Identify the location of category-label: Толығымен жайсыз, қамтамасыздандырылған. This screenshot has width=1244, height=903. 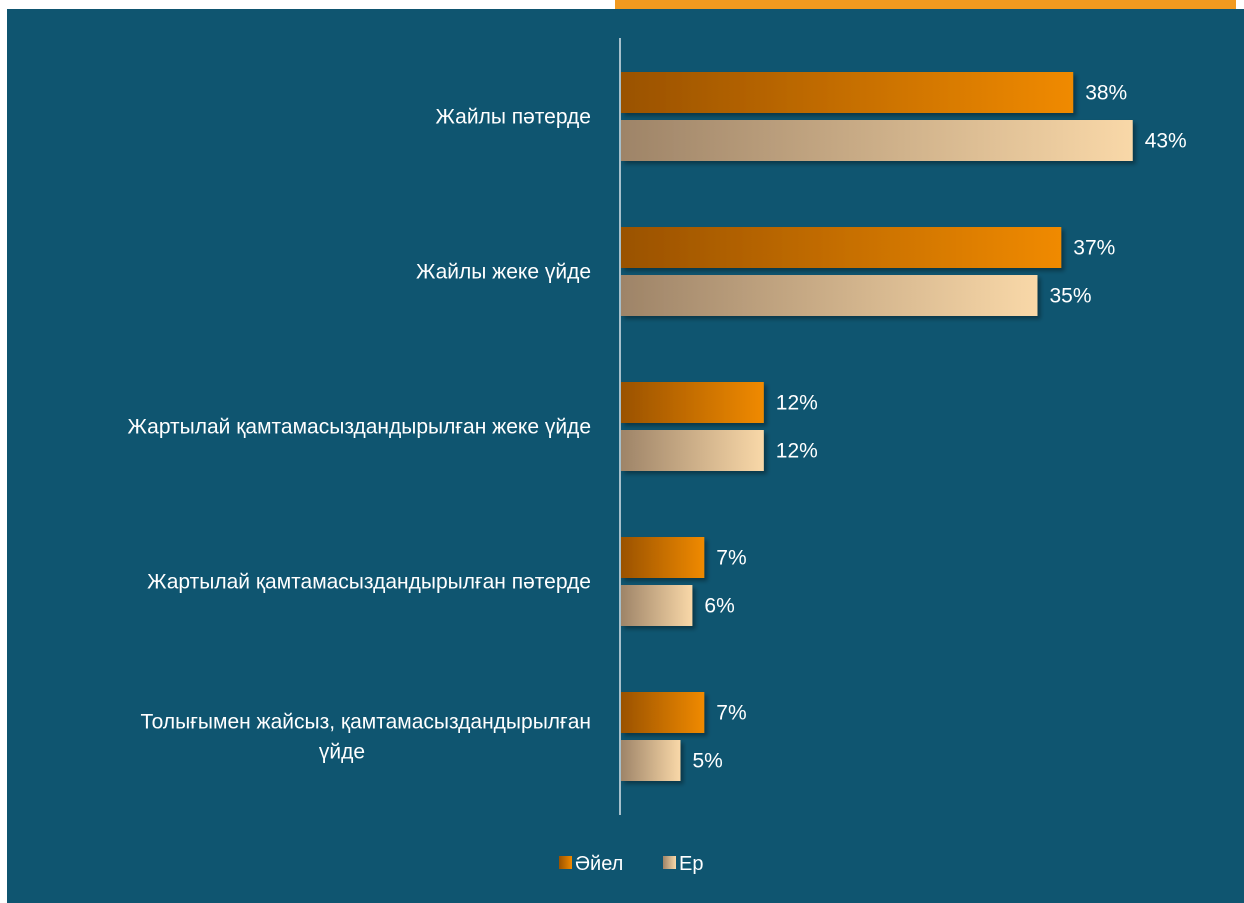
(366, 722).